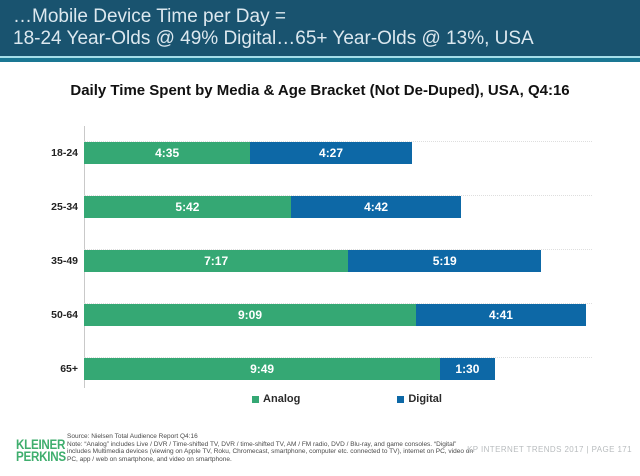 The height and width of the screenshot is (476, 640). What do you see at coordinates (187, 207) in the screenshot?
I see `analog-segment: 5:42` at bounding box center [187, 207].